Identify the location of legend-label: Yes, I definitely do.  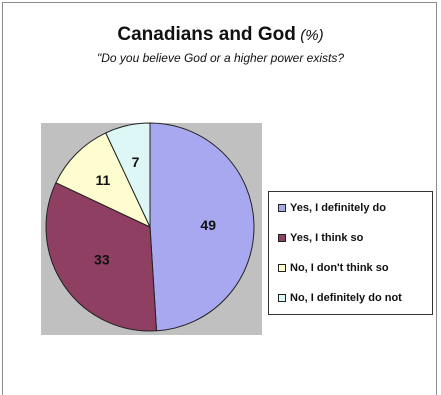
(338, 208).